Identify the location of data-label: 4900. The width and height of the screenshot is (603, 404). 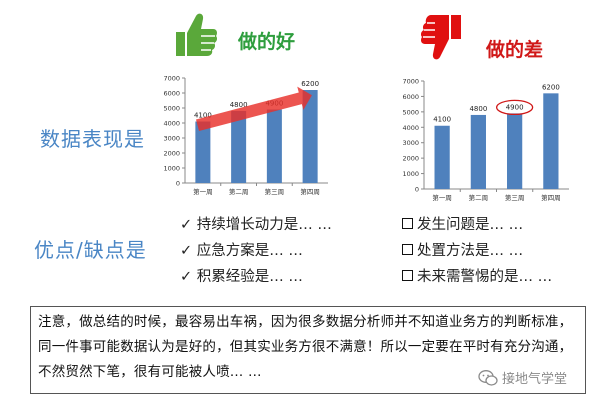
(515, 107).